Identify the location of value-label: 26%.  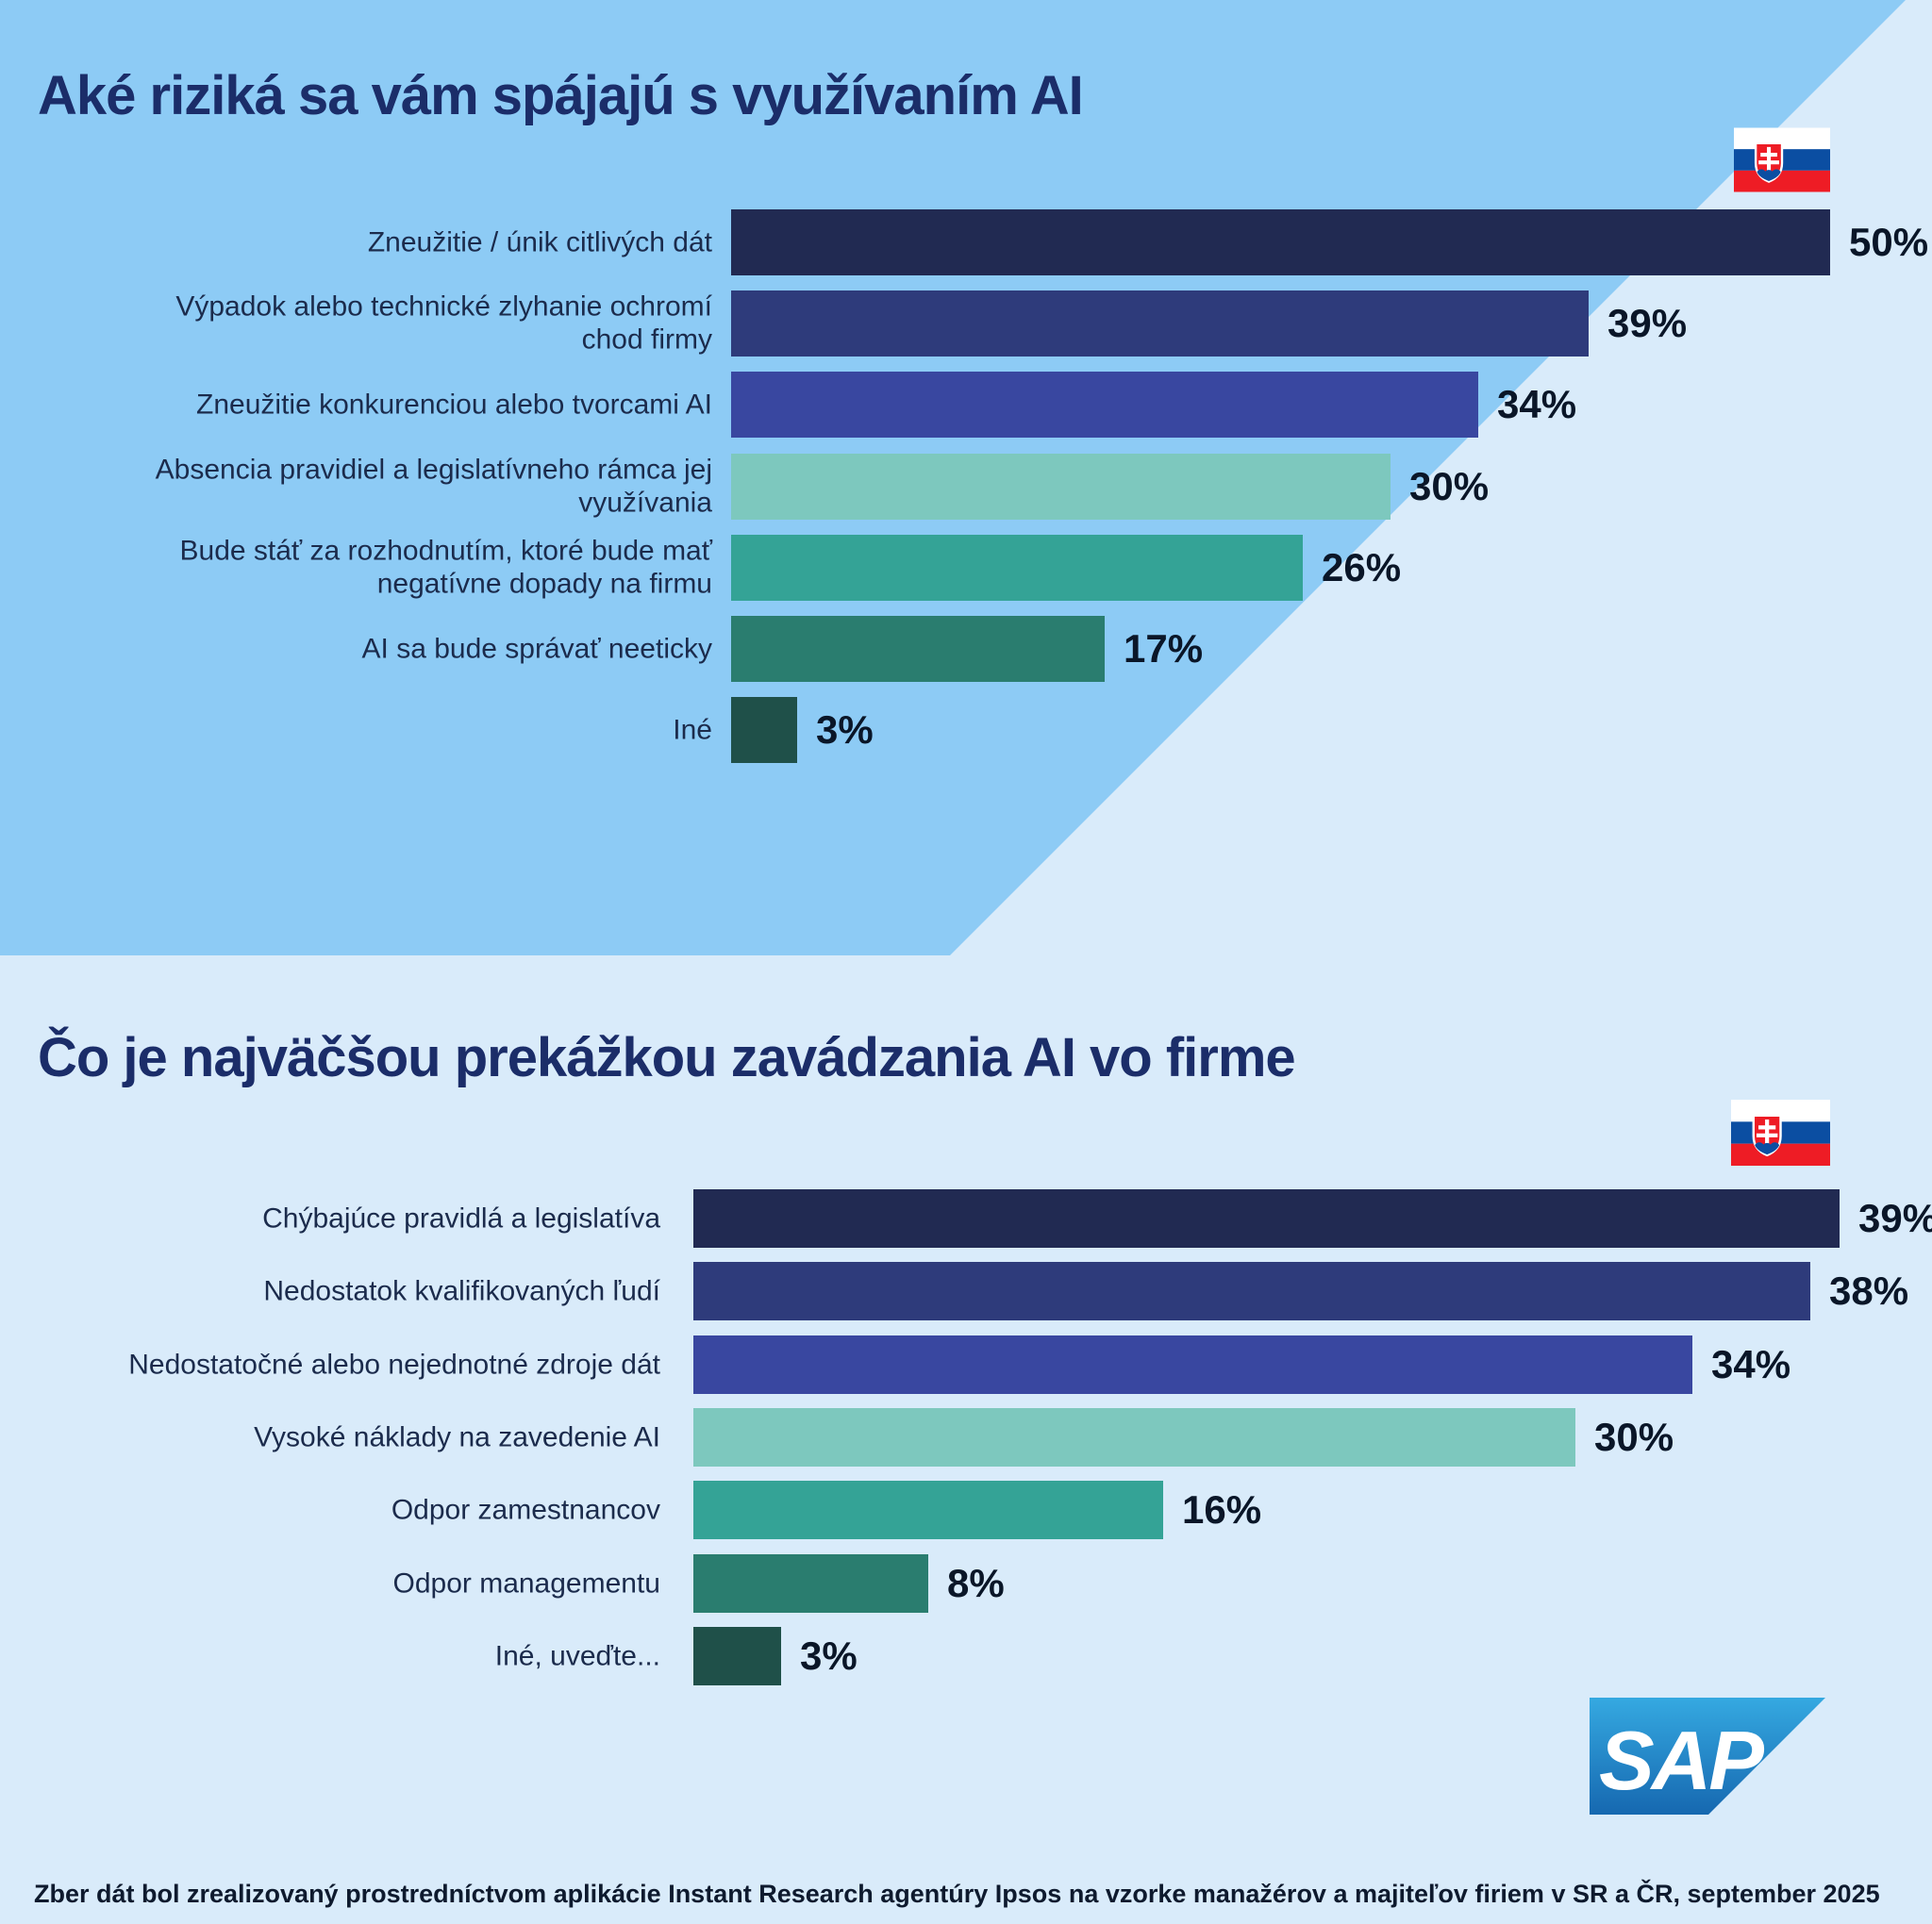
(1362, 567).